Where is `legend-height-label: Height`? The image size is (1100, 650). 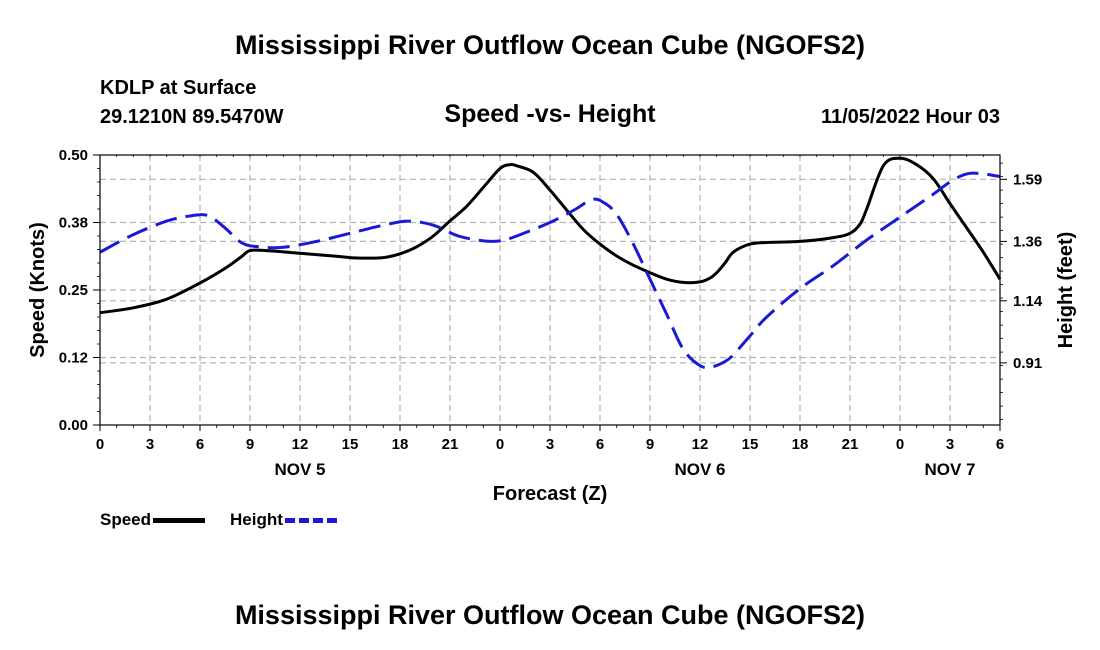 legend-height-label: Height is located at coordinates (256, 519).